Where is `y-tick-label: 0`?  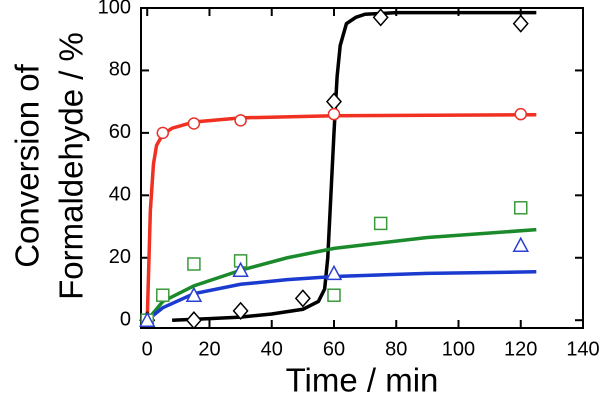
y-tick-label: 0 is located at coordinates (125, 319).